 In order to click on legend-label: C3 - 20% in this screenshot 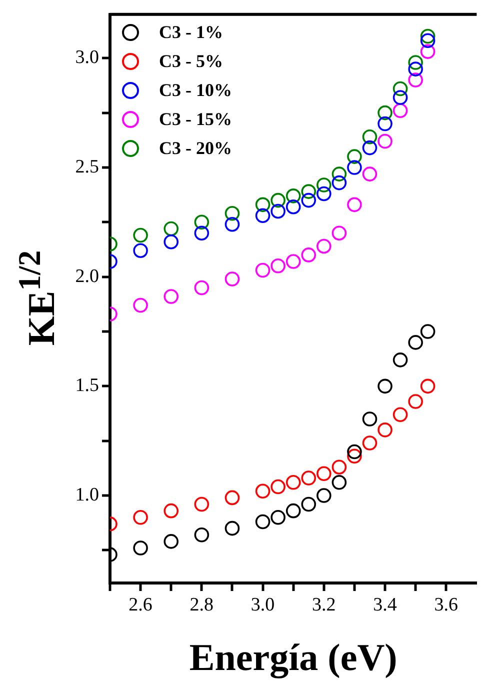, I will do `click(195, 148)`.